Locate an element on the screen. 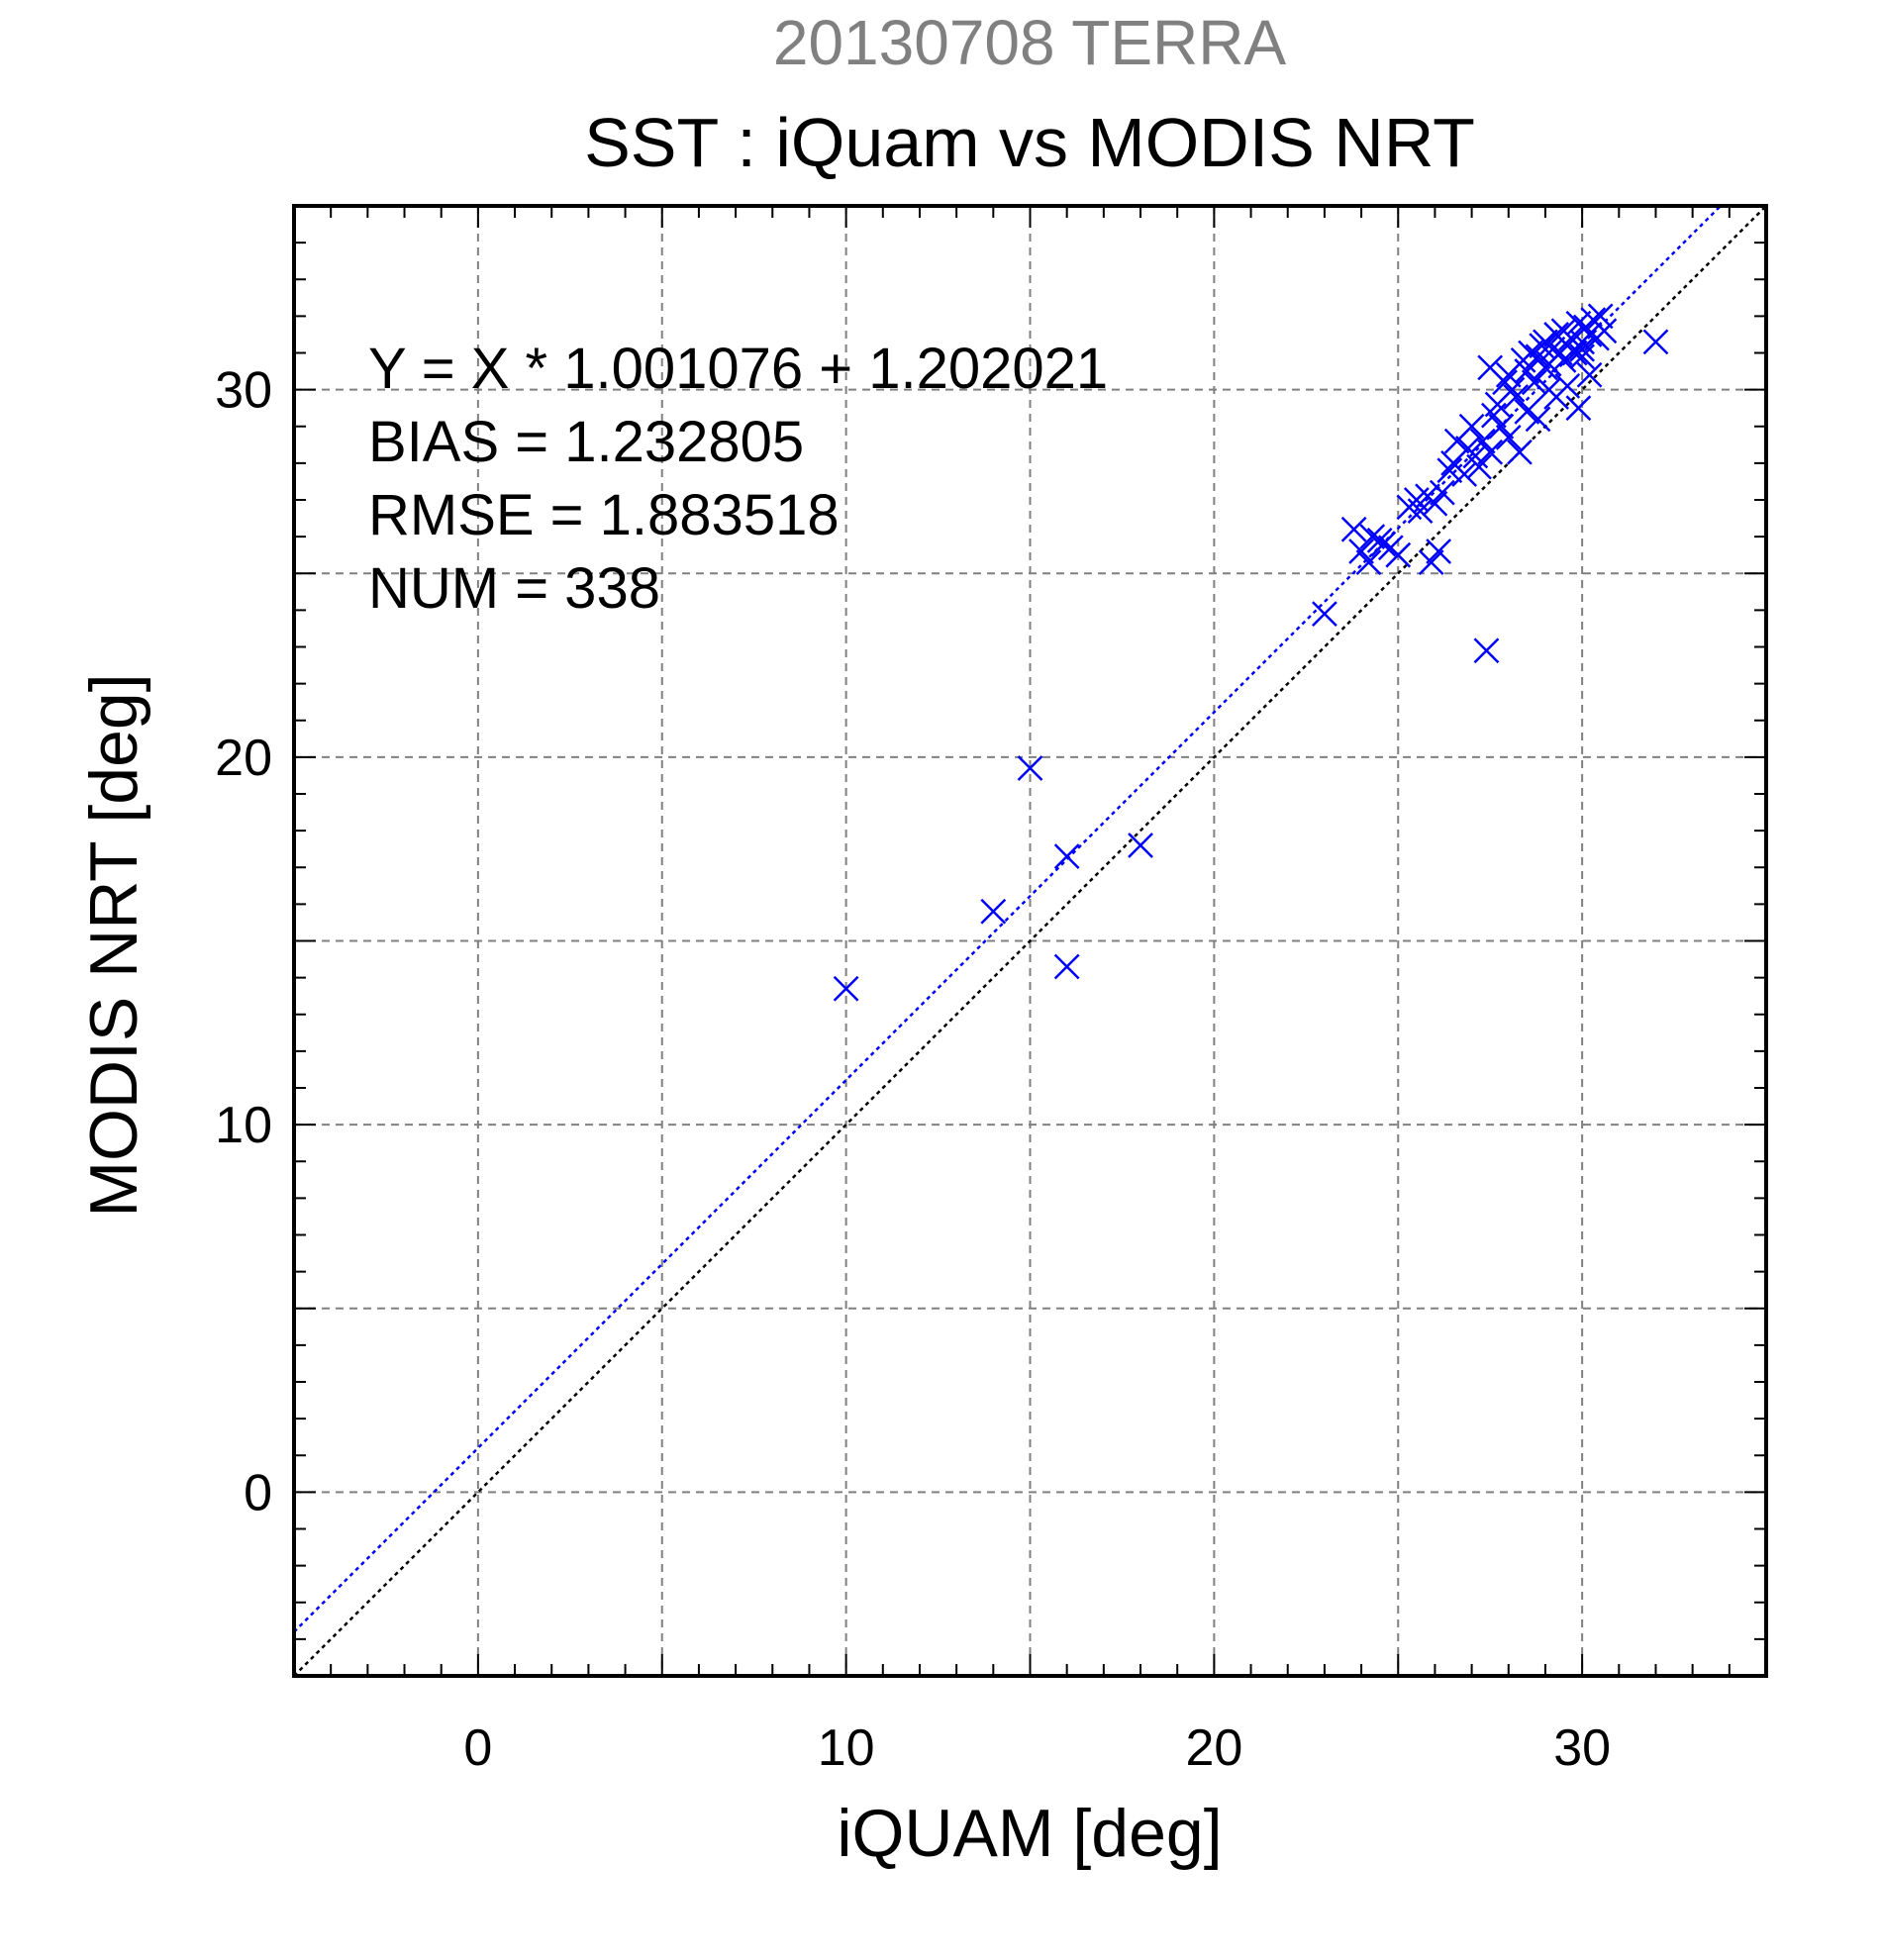 This screenshot has width=1881, height=1960. x-tick-label: 20 is located at coordinates (1213, 1748).